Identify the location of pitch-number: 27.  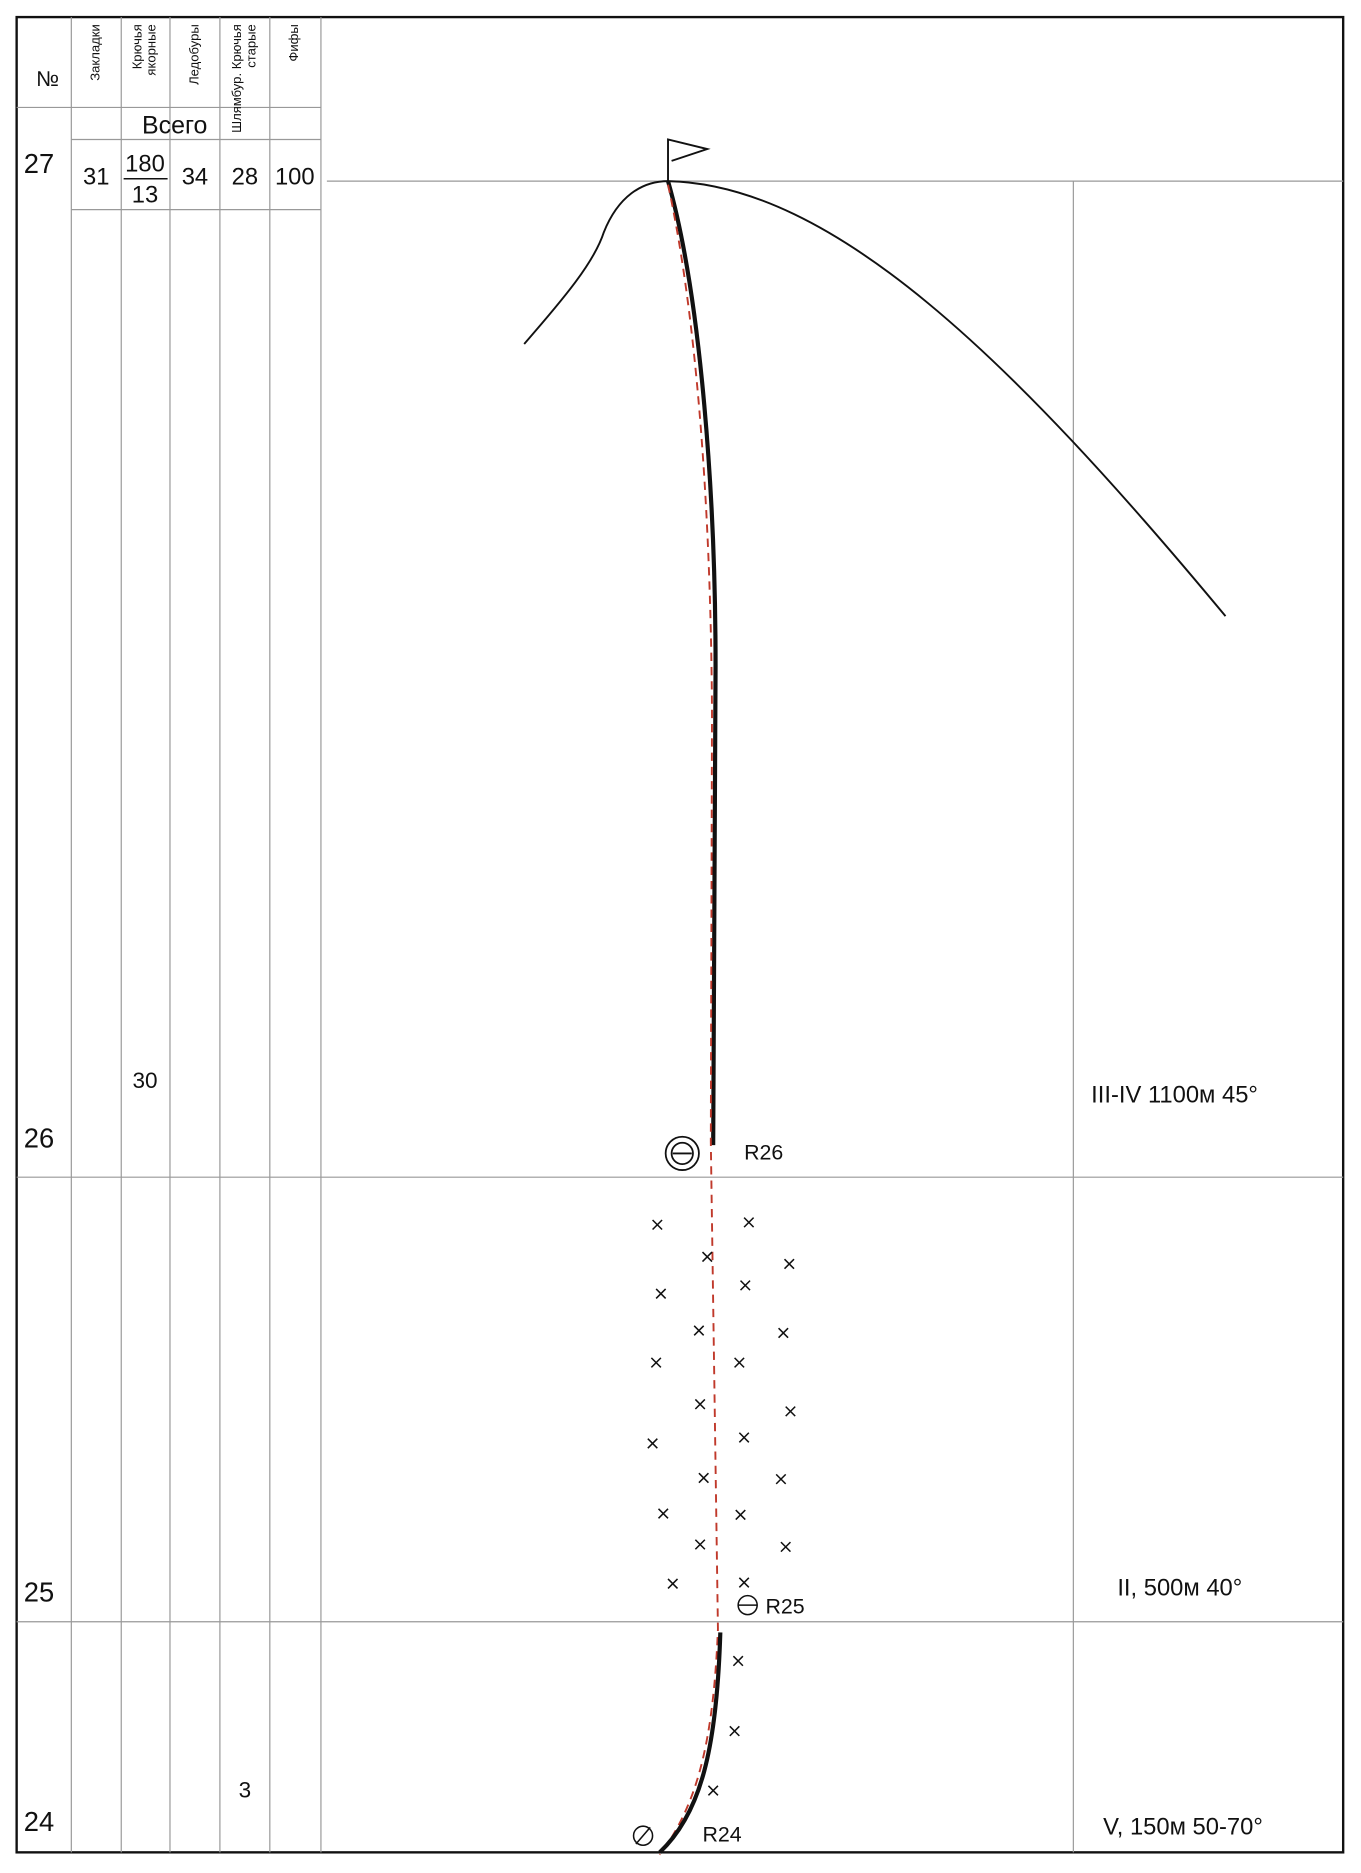
(39, 163).